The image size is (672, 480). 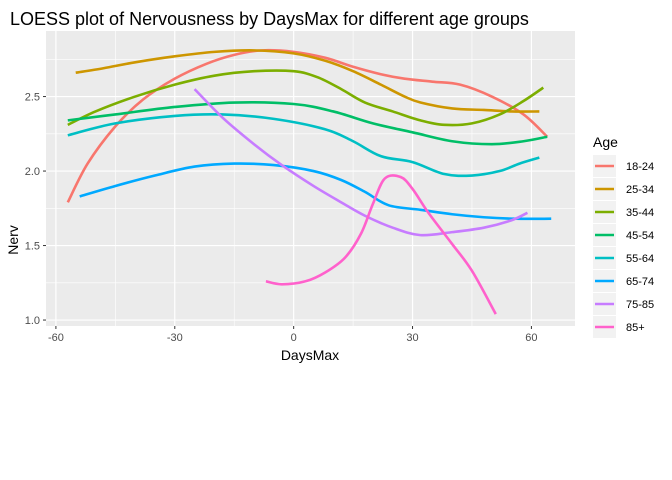 I want to click on legend-label: 75-85, so click(x=640, y=305).